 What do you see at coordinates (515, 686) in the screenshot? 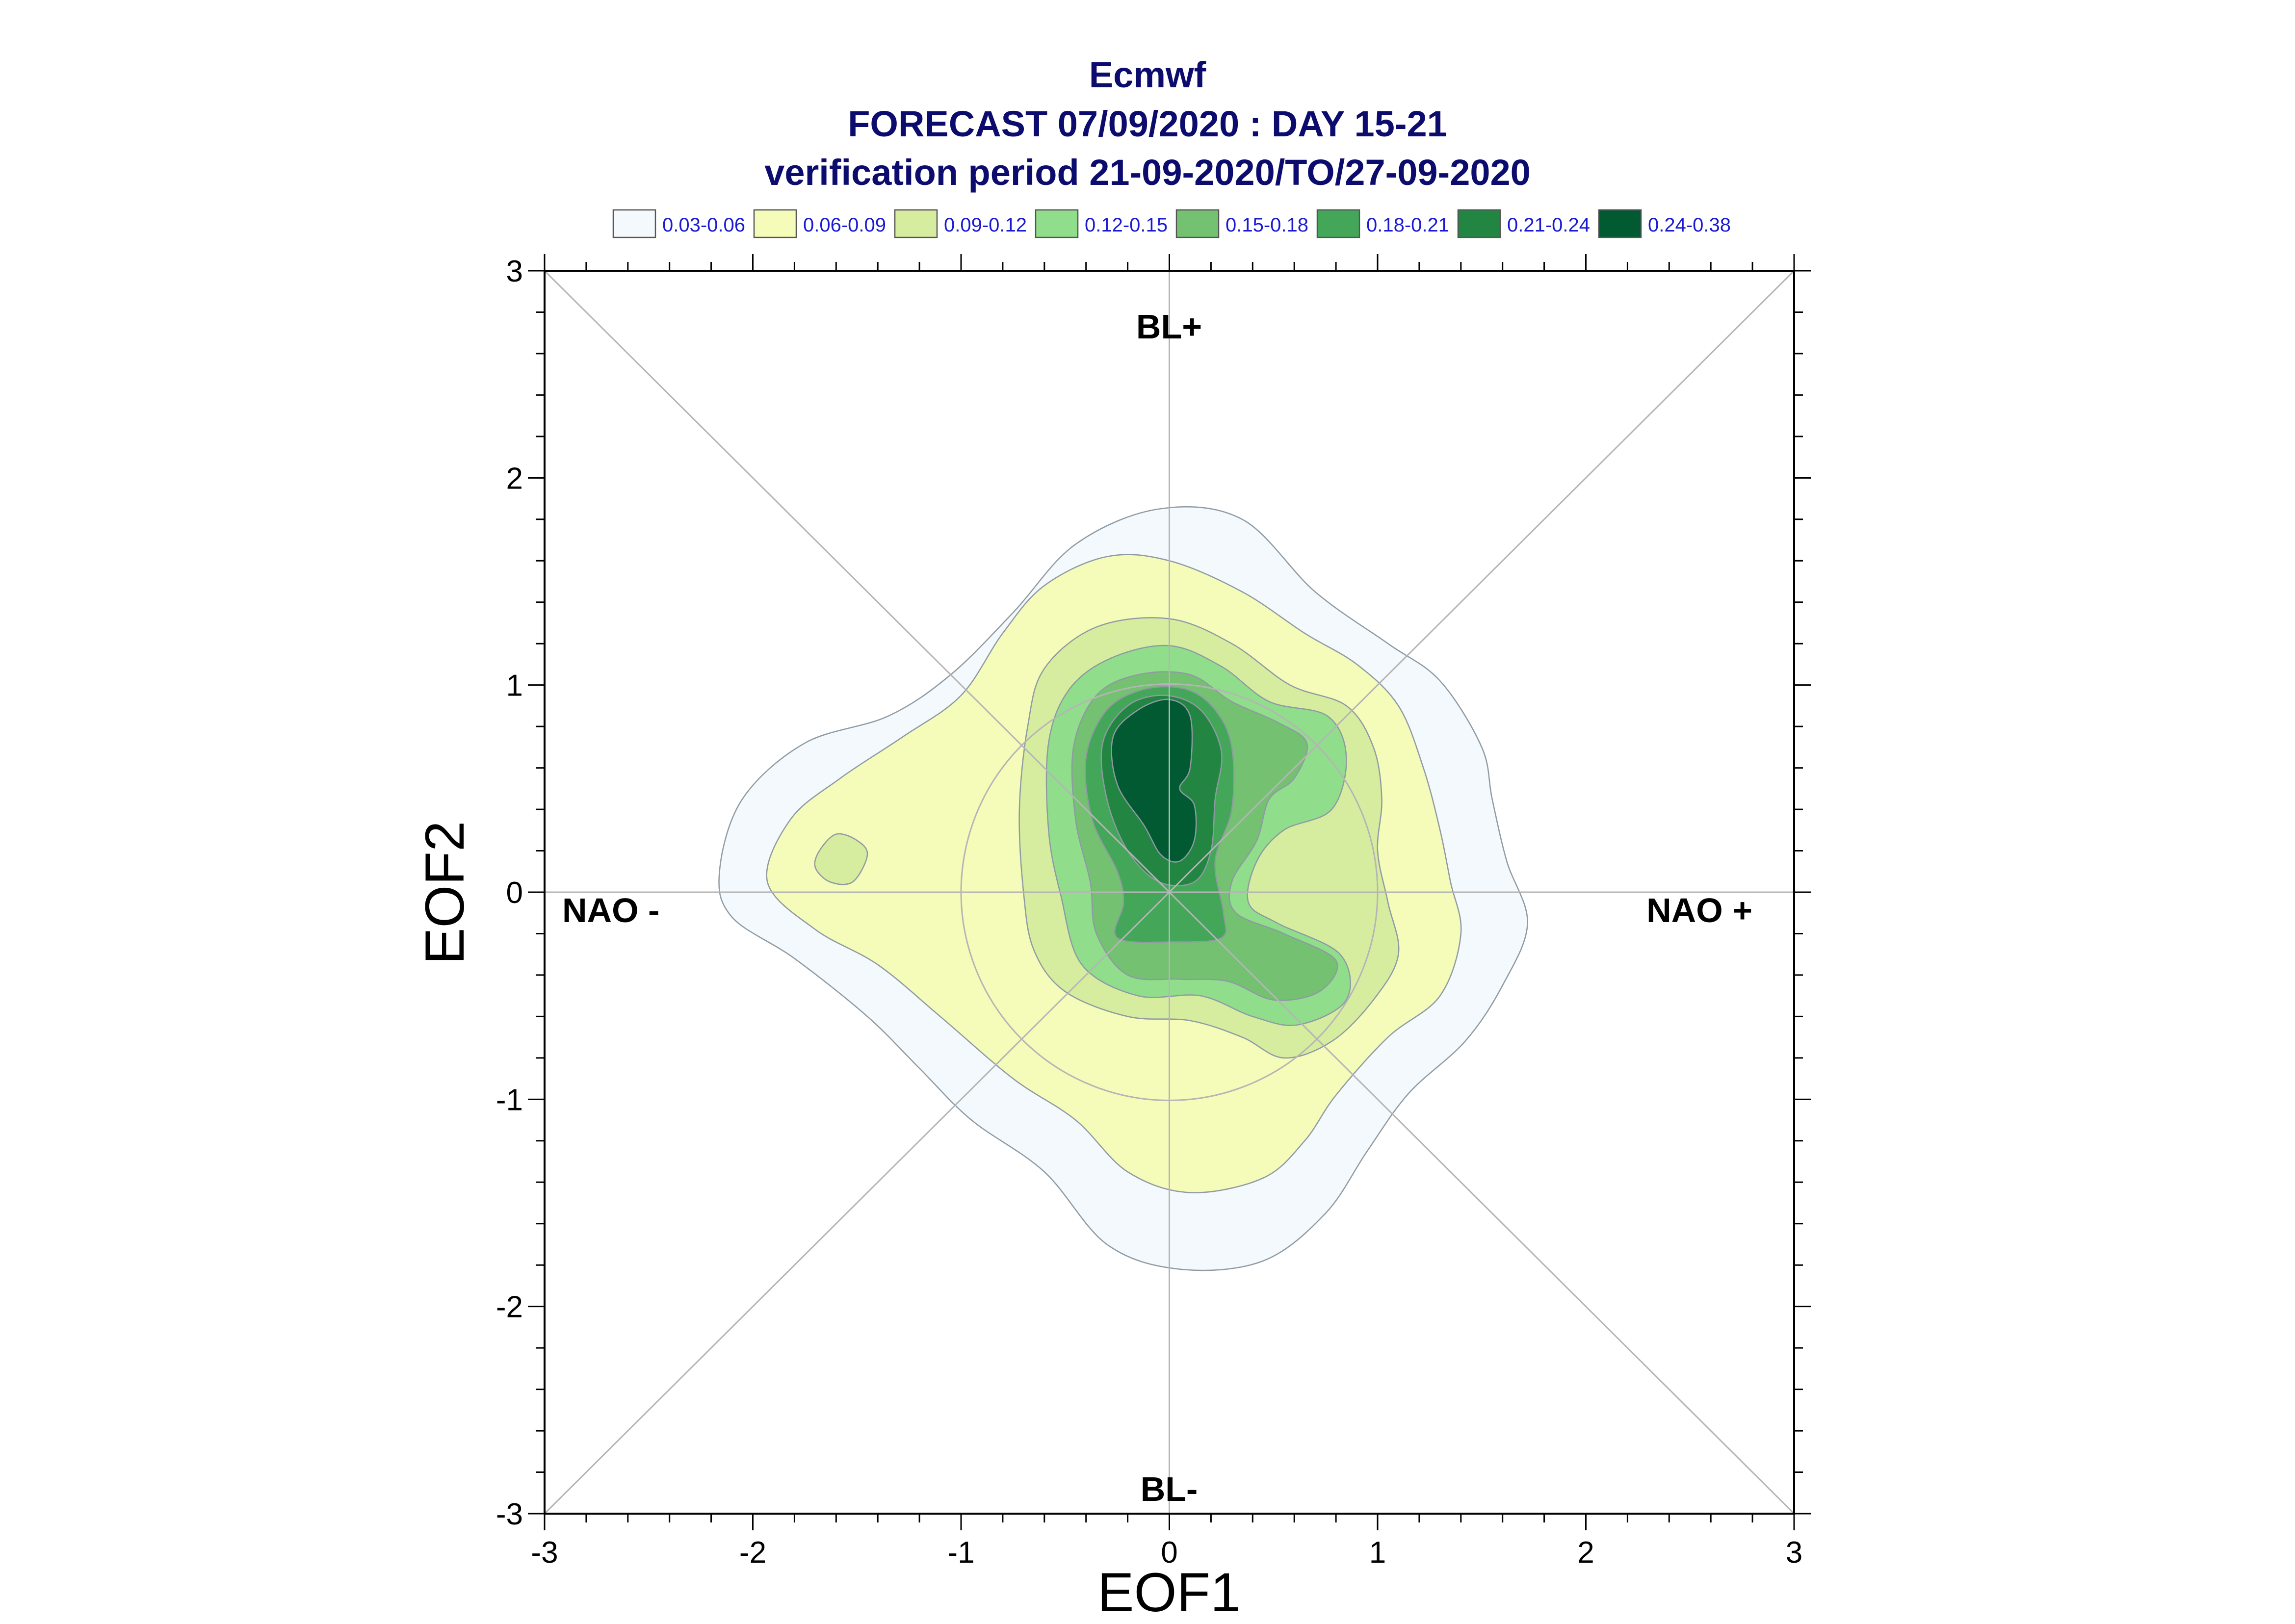
I see `y-tick-label: 1` at bounding box center [515, 686].